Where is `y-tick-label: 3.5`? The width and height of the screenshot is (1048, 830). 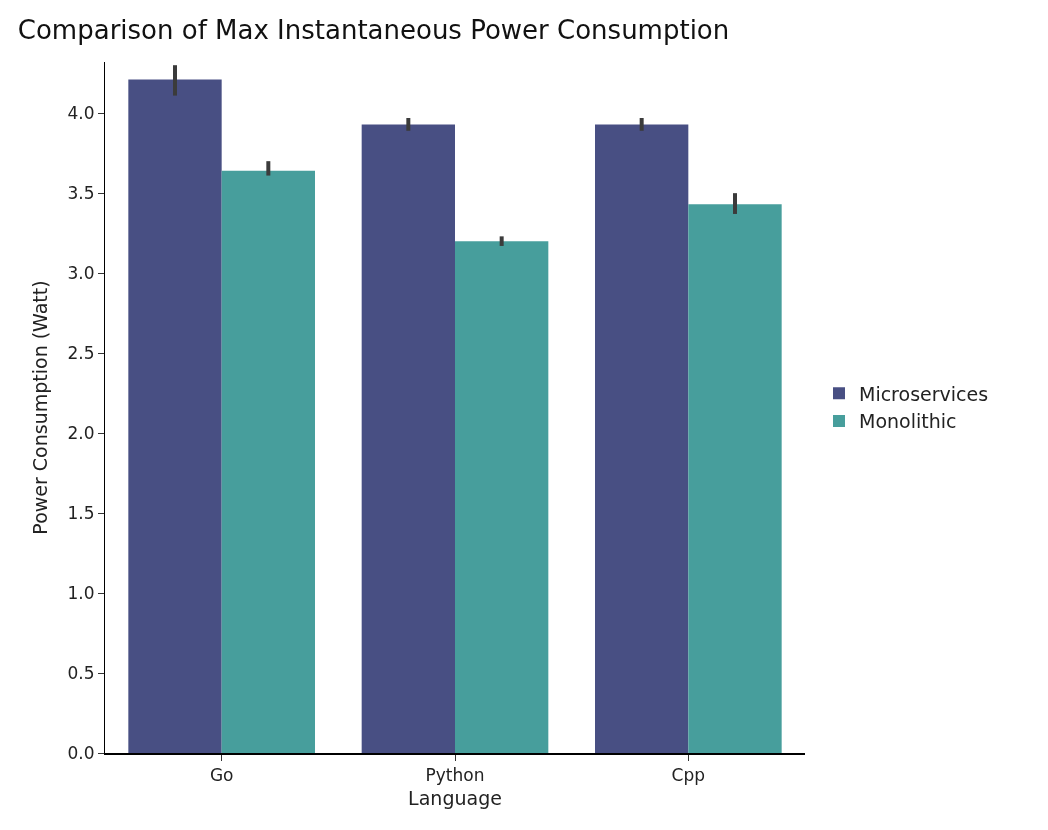
y-tick-label: 3.5 is located at coordinates (81, 193).